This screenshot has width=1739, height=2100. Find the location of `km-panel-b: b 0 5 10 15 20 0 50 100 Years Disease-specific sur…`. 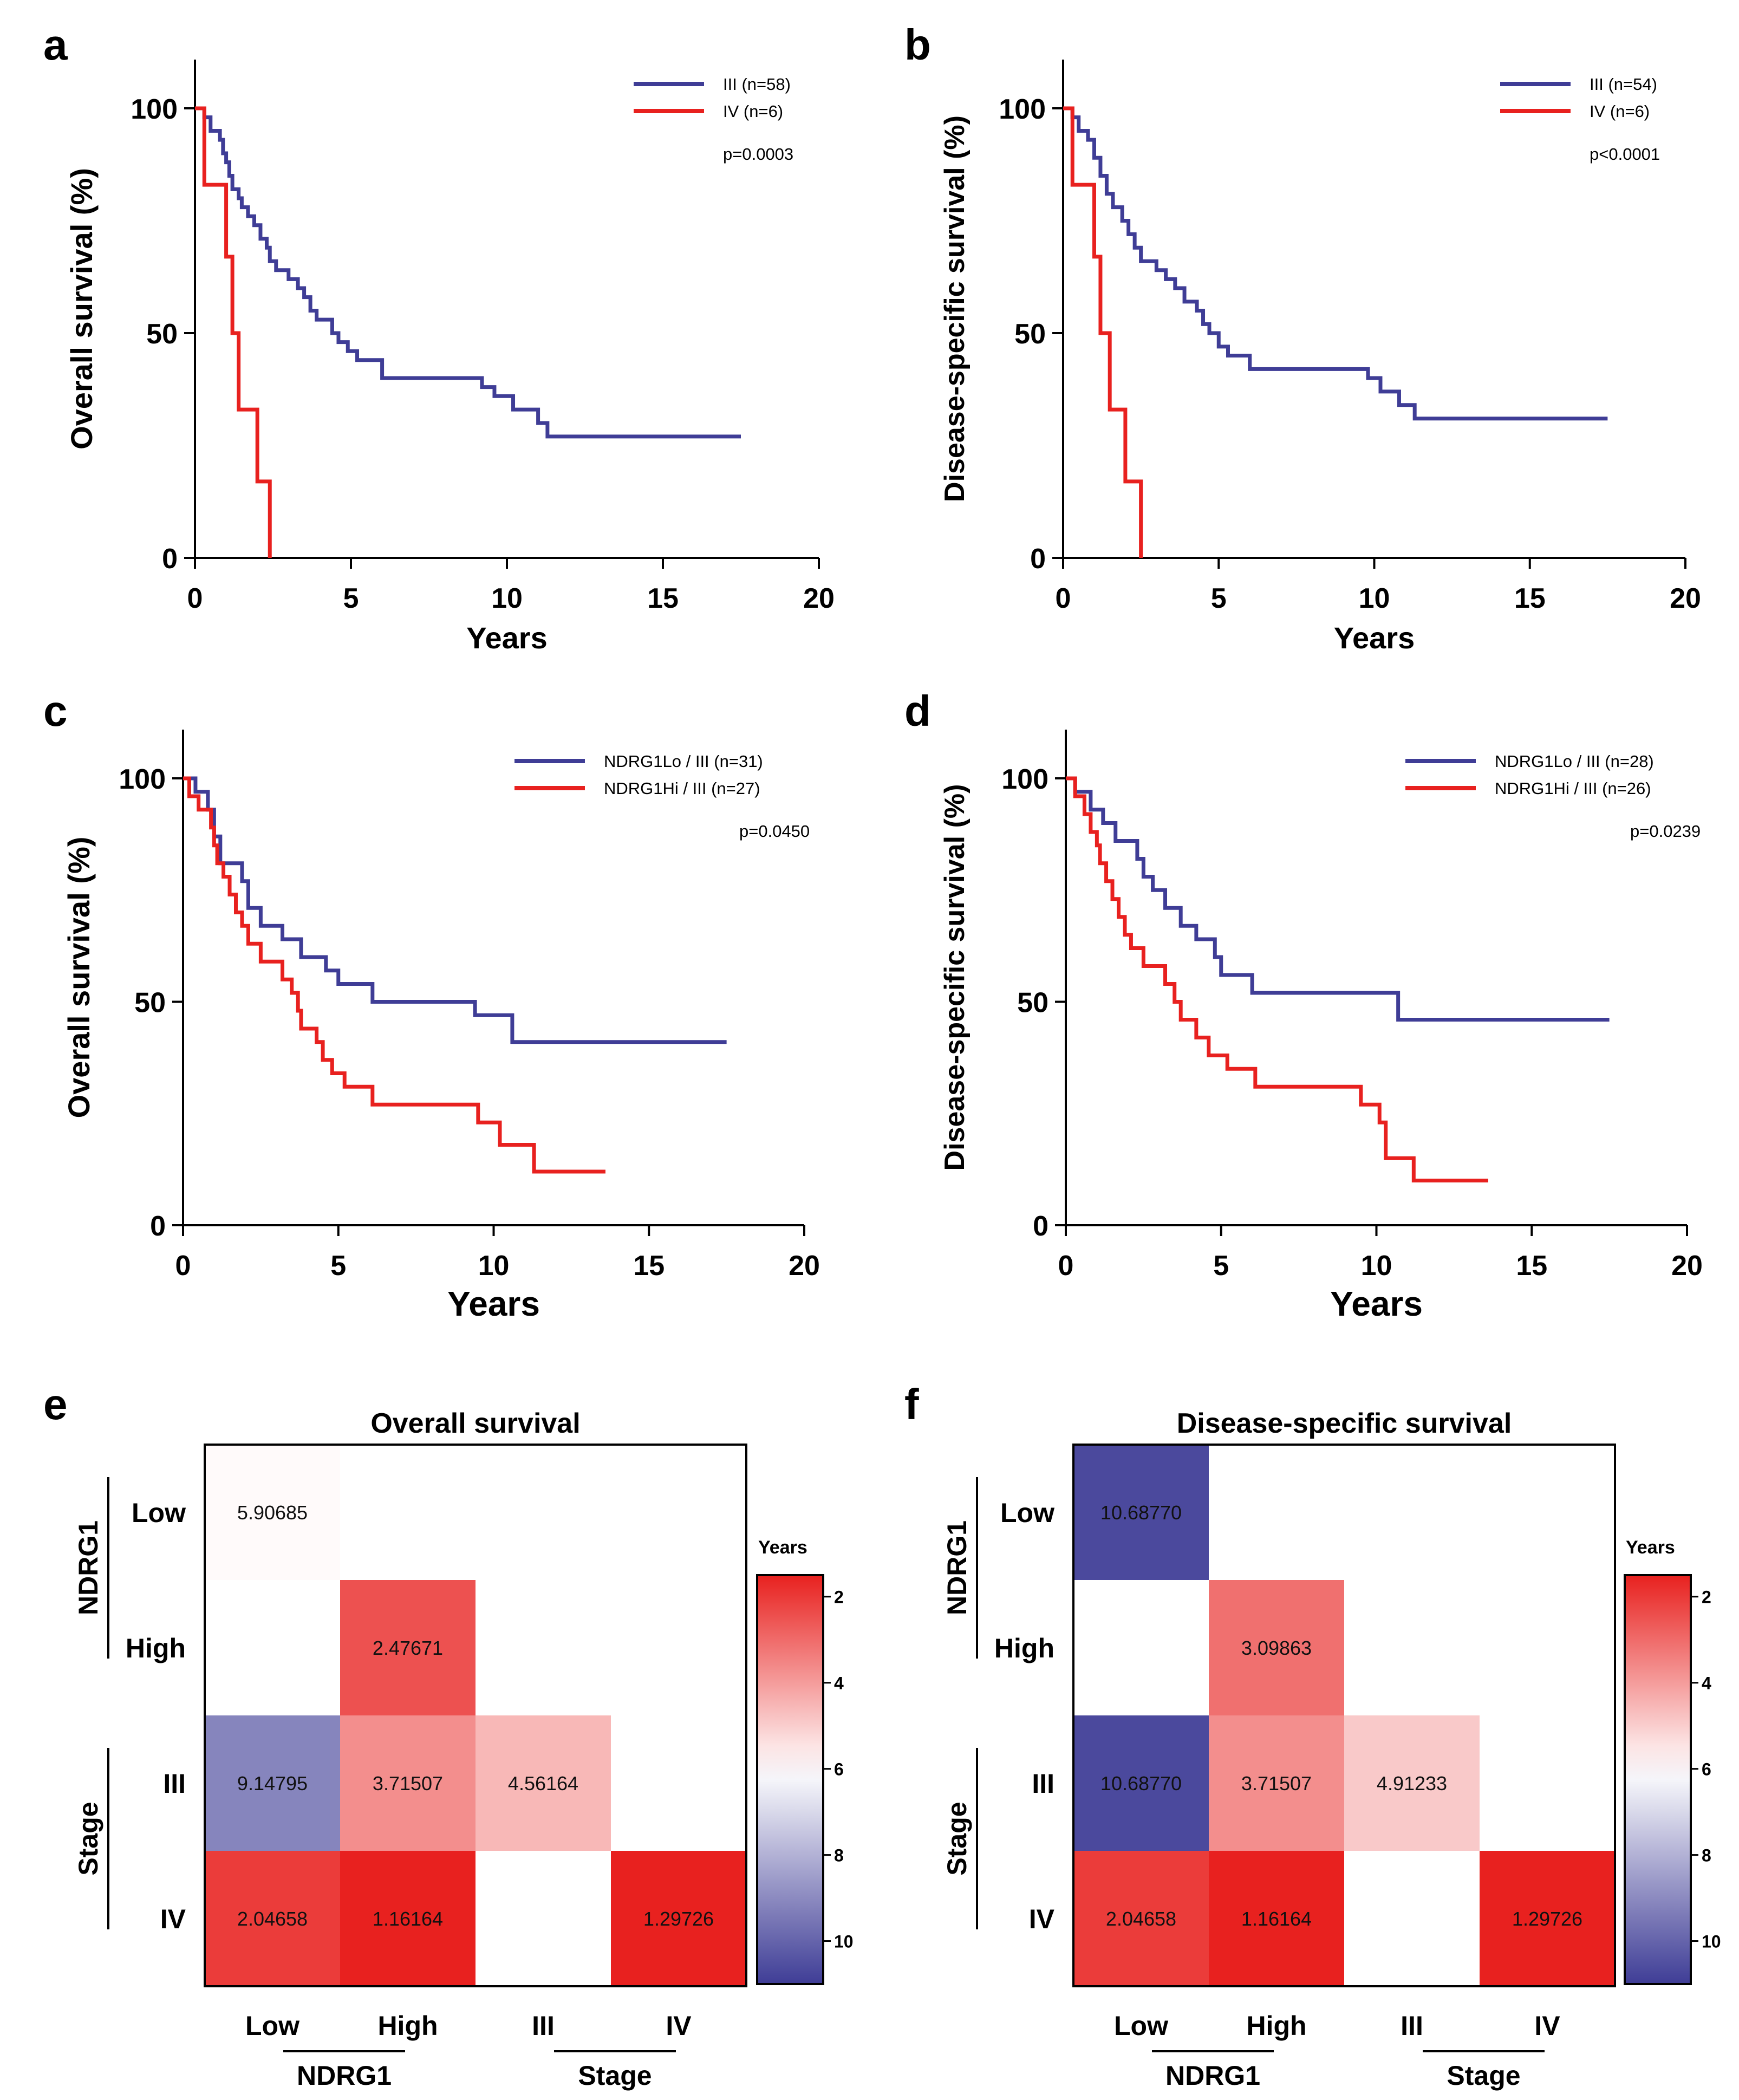

km-panel-b: b 0 5 10 15 20 0 50 100 Years Disease-specific sur… is located at coordinates (1302, 338).